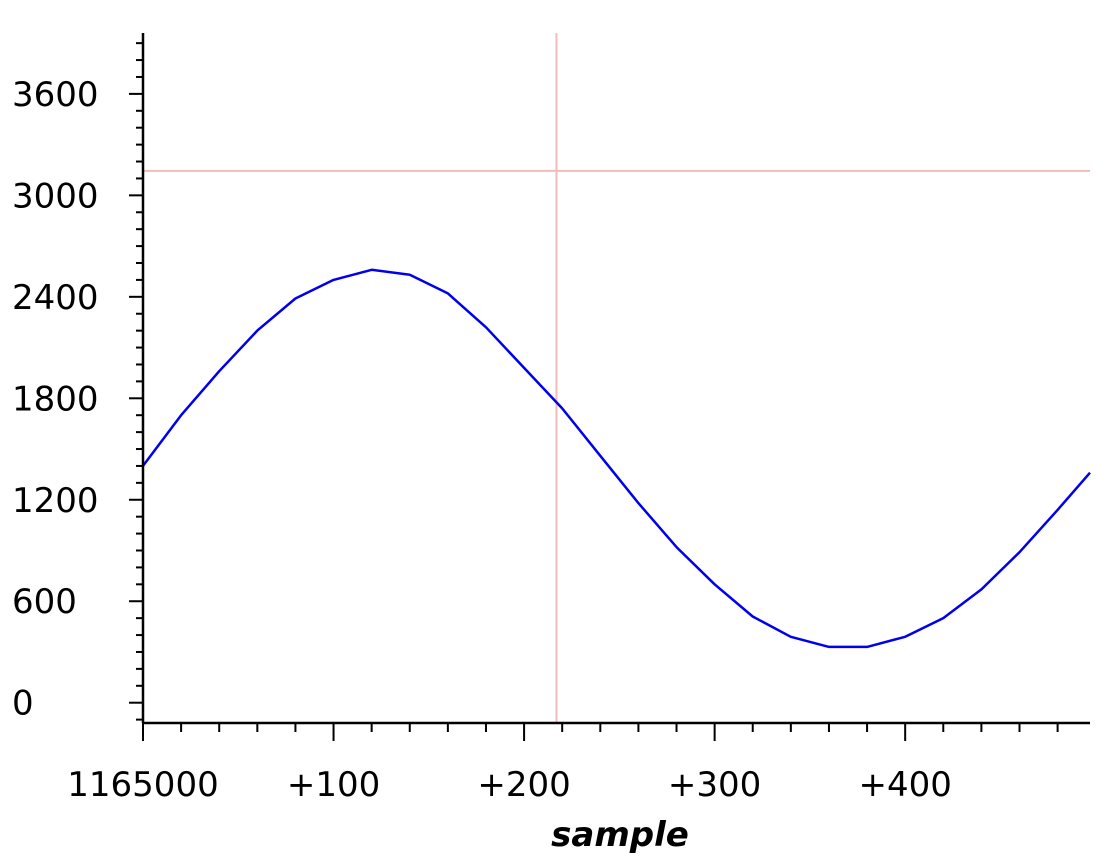  I want to click on x-axis-ticks: 1165000 +100 +200 +300 +400, so click(563, 764).